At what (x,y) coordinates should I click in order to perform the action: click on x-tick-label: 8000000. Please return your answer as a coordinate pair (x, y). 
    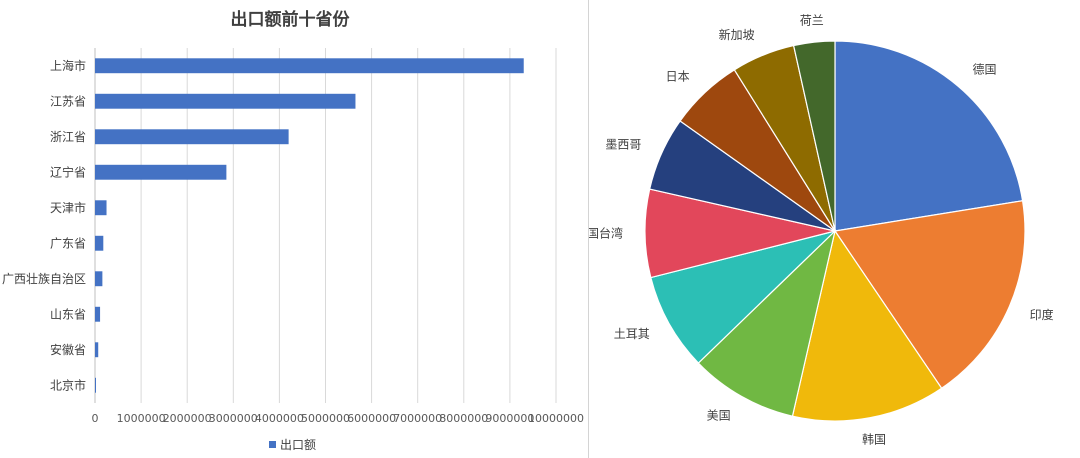
    Looking at the image, I should click on (463, 418).